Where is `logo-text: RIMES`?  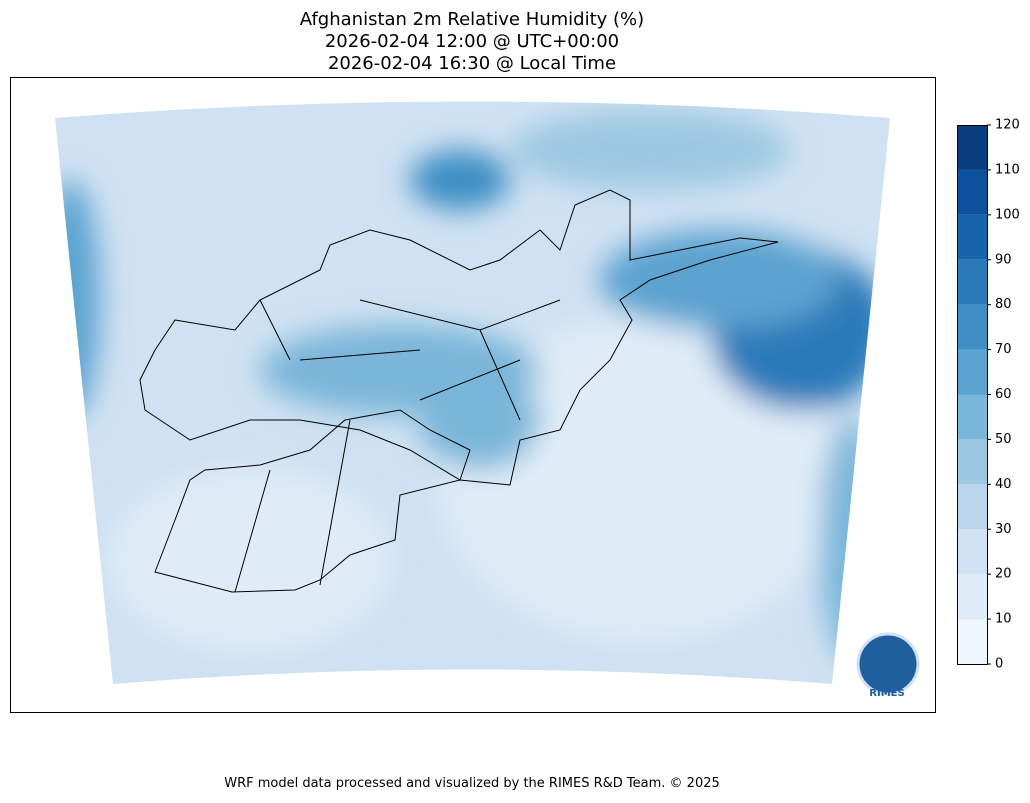 logo-text: RIMES is located at coordinates (886, 693).